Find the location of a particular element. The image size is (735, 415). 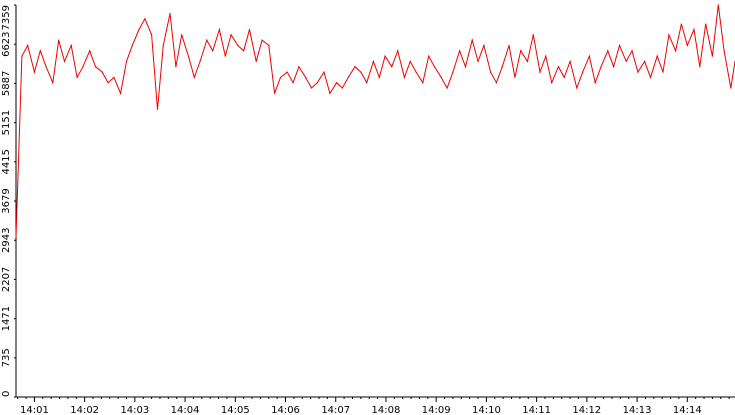

y-tick-label: 5151 is located at coordinates (6, 122).